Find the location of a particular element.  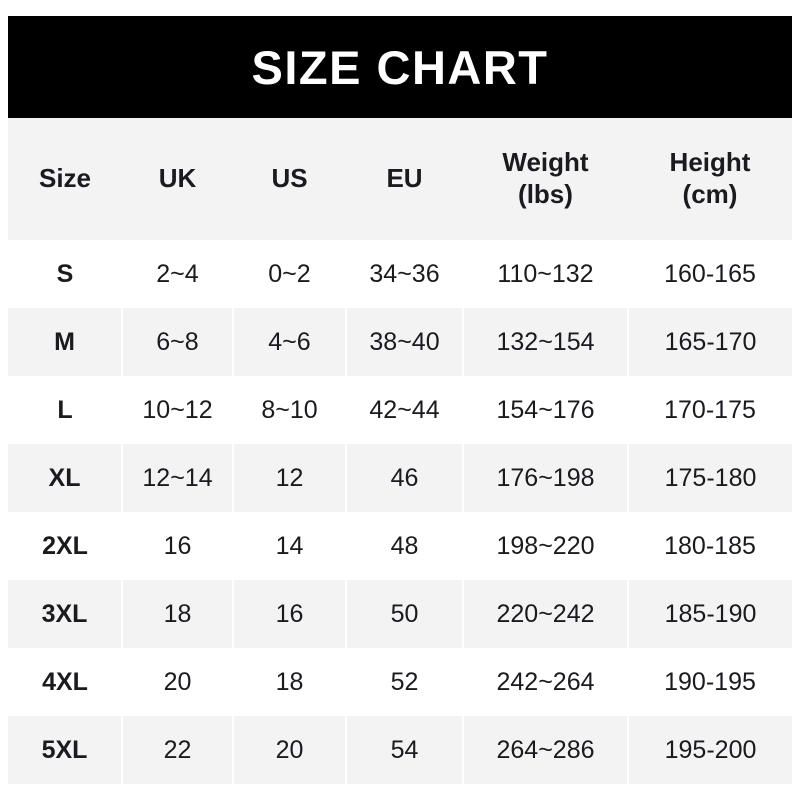

cell-height: 190-195 is located at coordinates (710, 681).